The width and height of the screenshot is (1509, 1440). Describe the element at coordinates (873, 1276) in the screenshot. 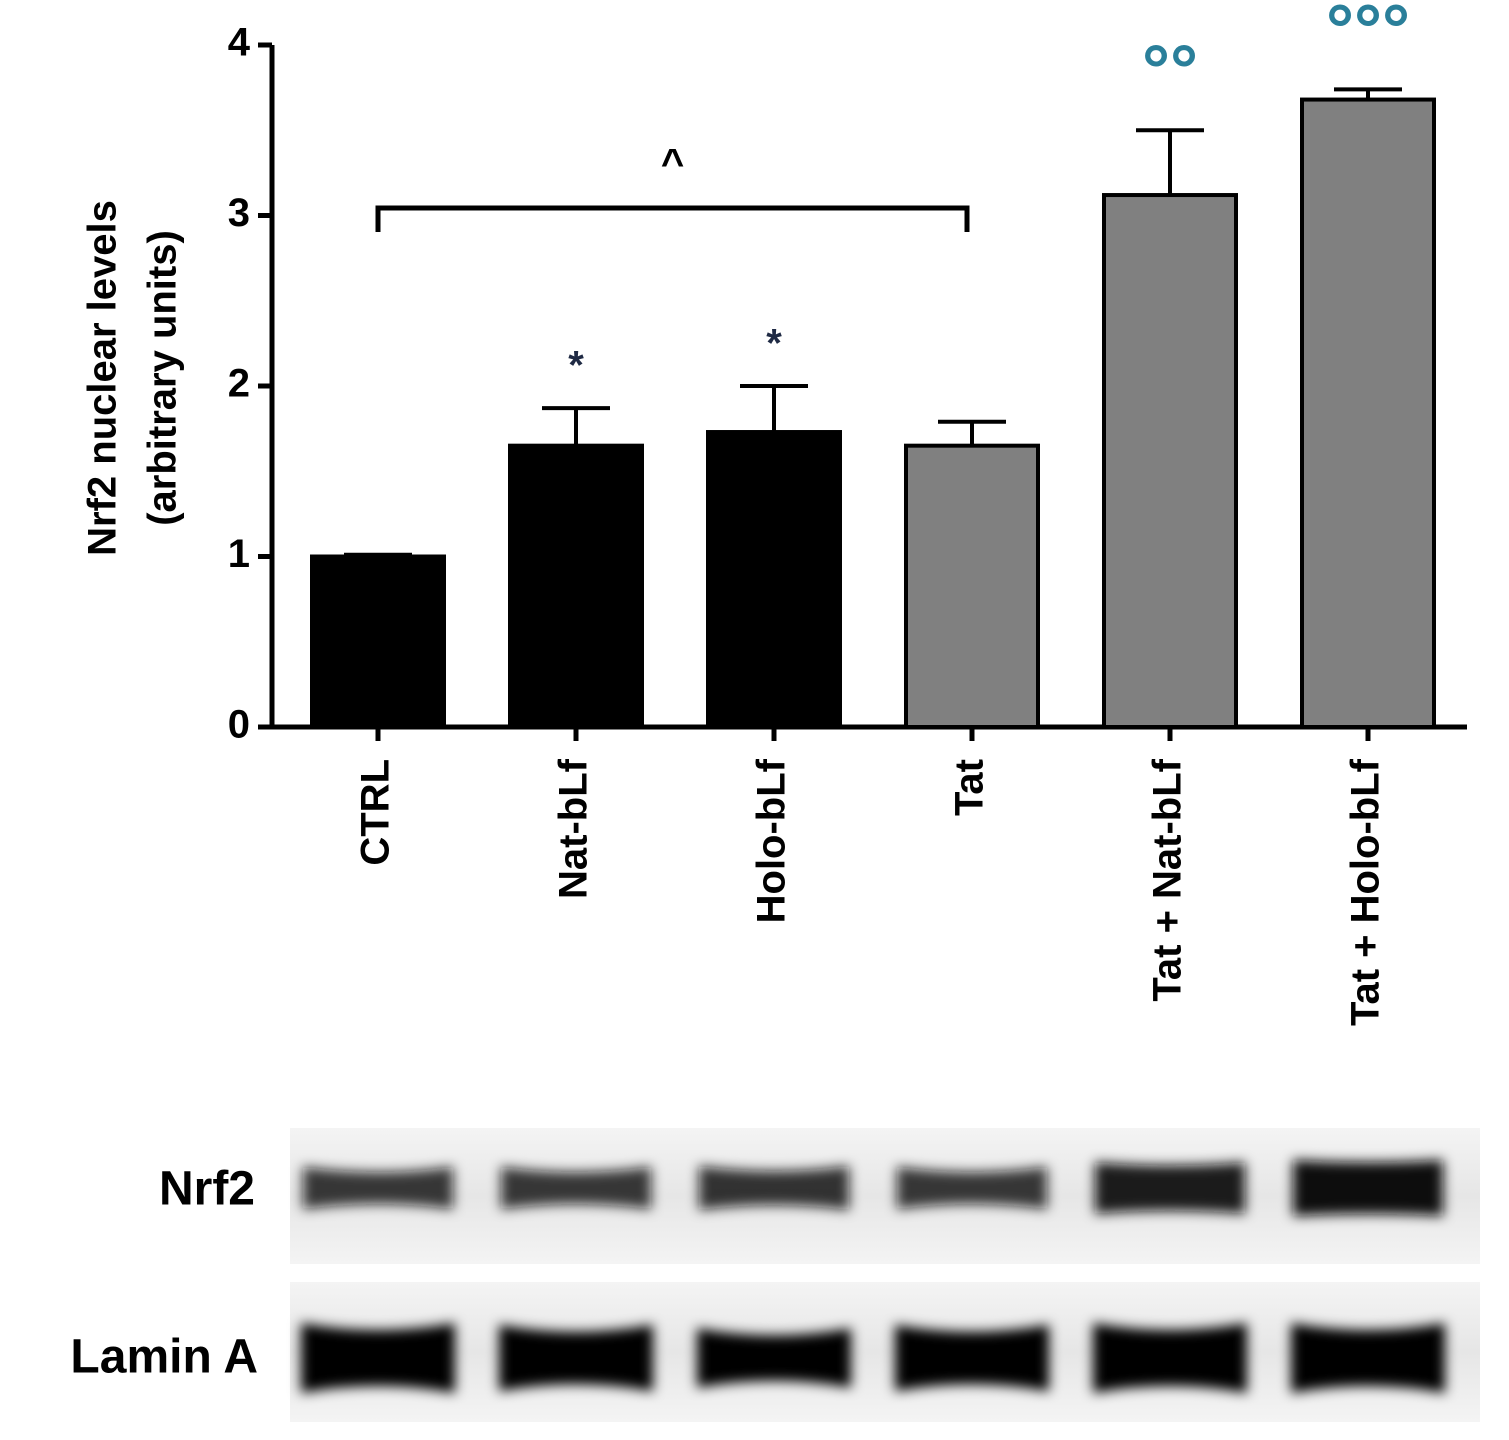

I see `blot-bands` at that location.